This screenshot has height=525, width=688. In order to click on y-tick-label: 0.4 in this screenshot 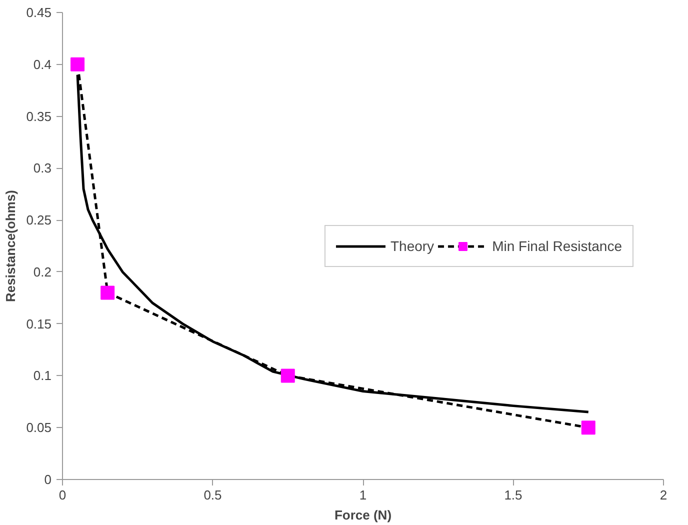, I will do `click(42, 64)`.